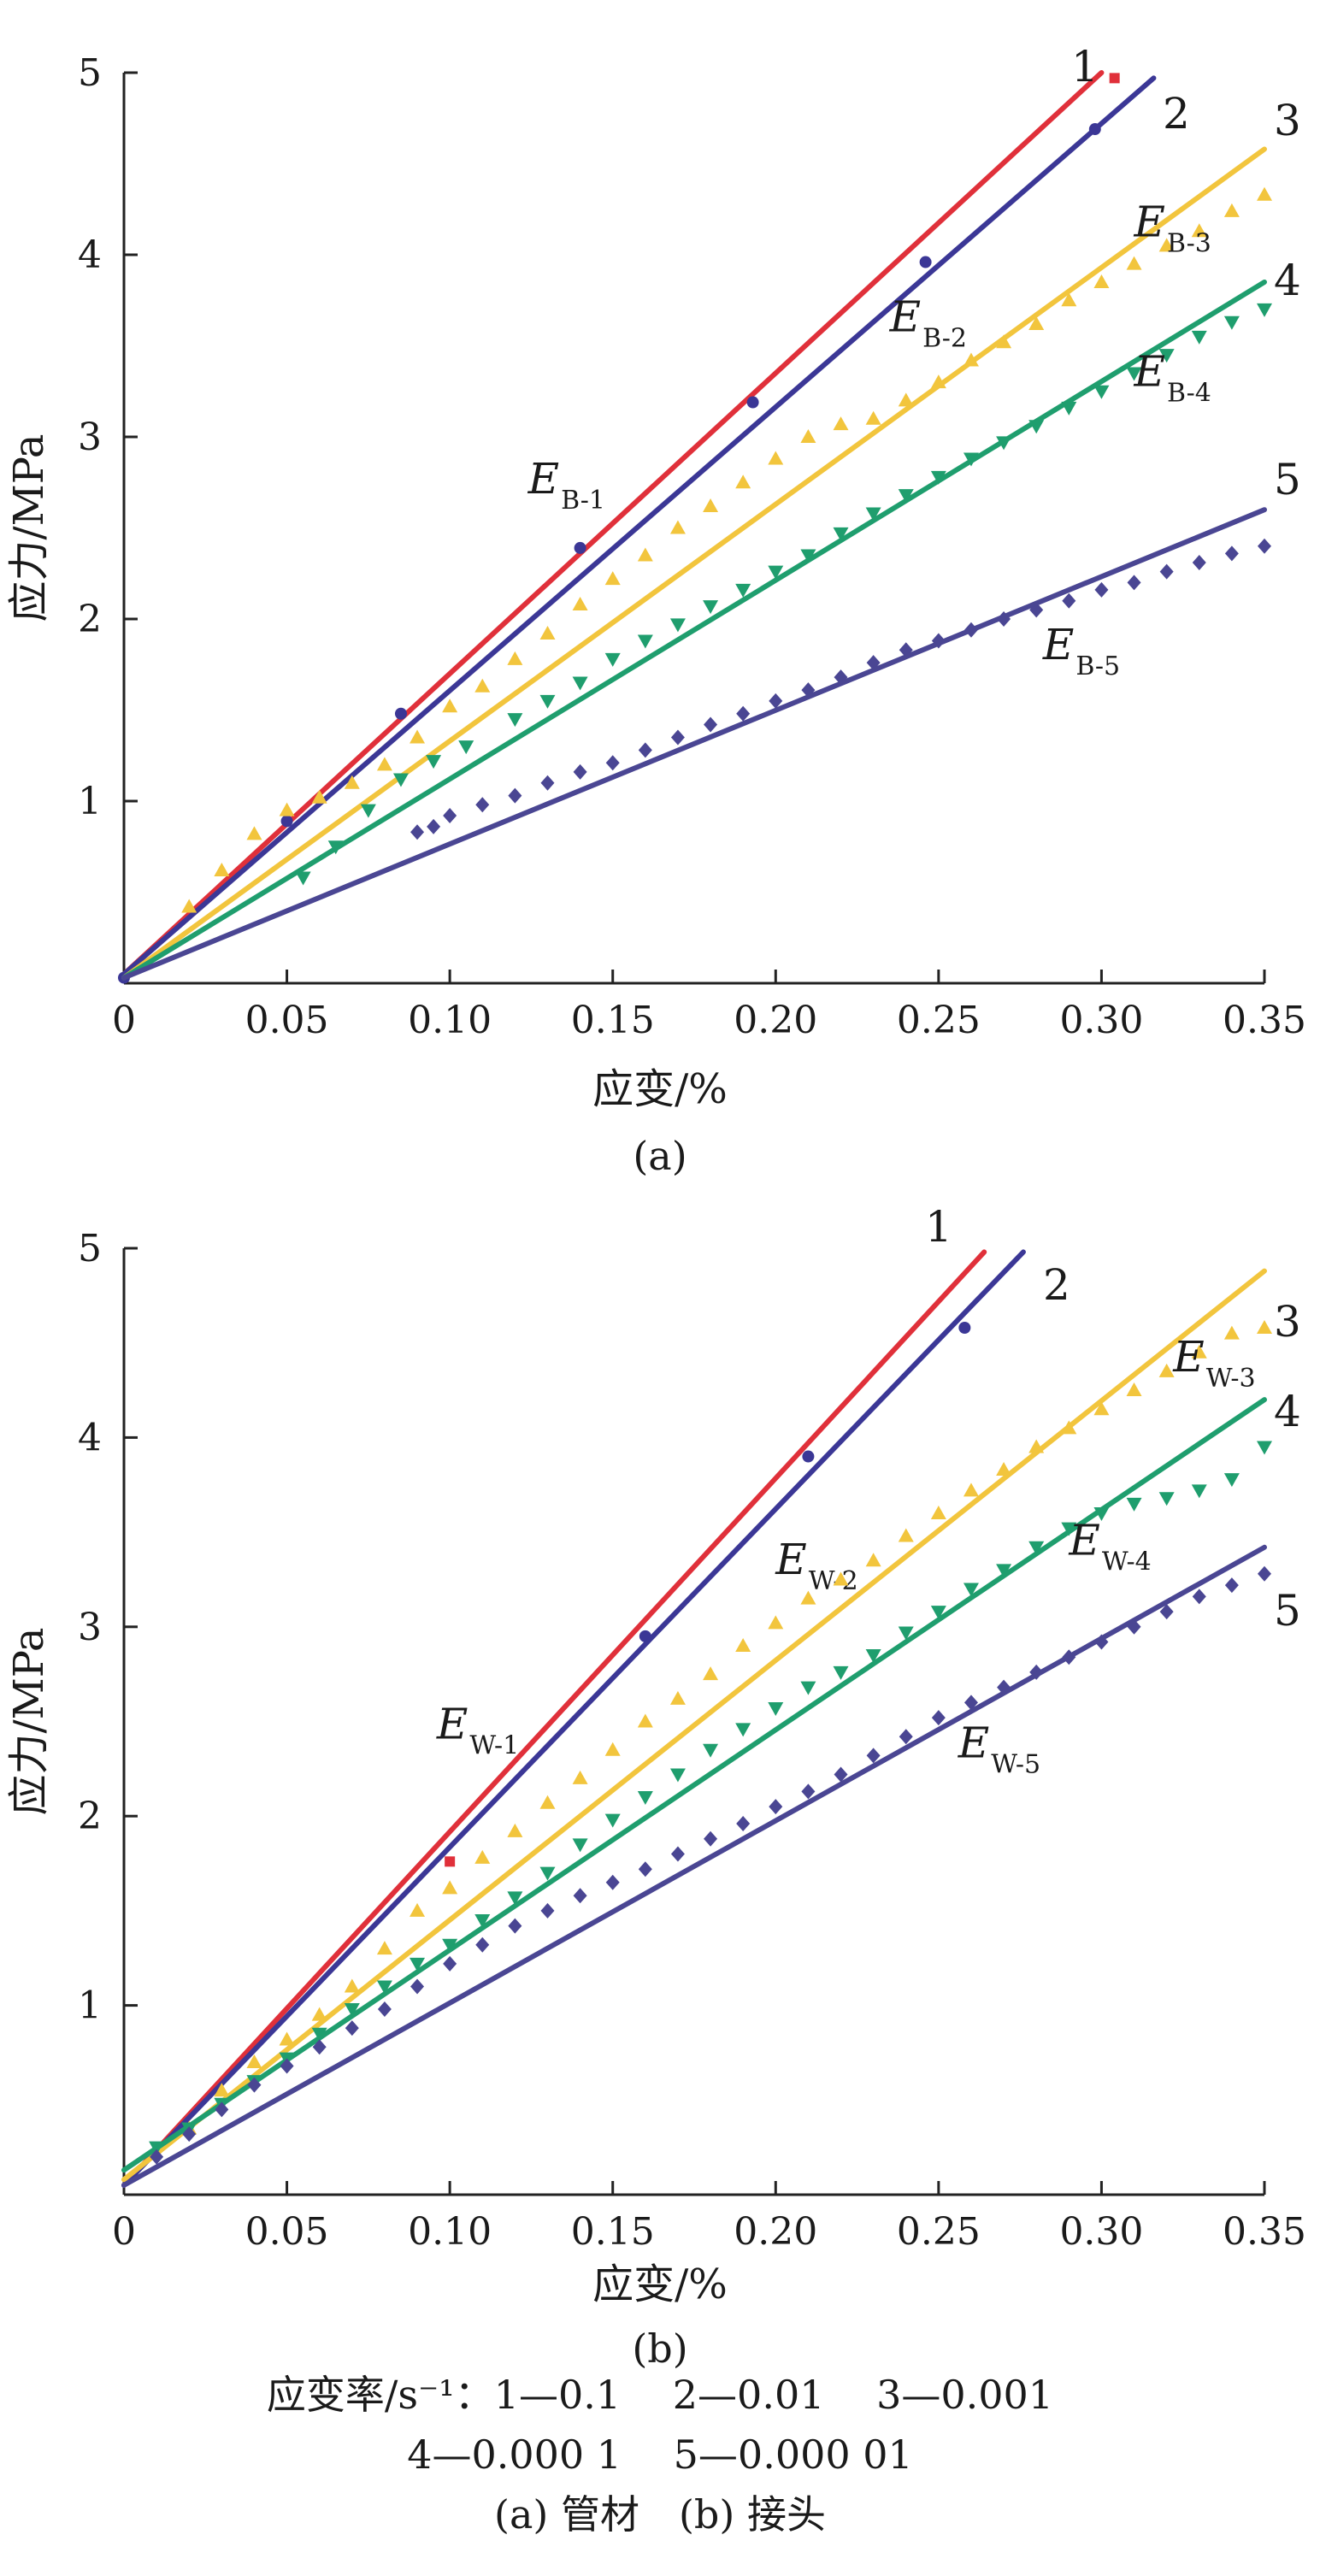 This screenshot has height=2576, width=1320. Describe the element at coordinates (1213, 1363) in the screenshot. I see `modulus-label: EW-3` at that location.